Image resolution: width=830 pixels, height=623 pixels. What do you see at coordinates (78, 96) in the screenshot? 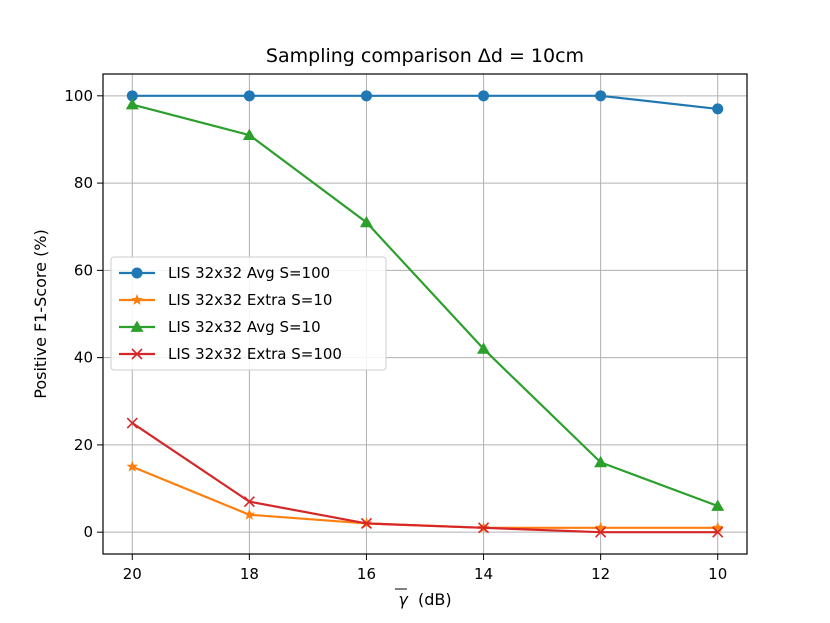
I see `y-tick-label: 100` at bounding box center [78, 96].